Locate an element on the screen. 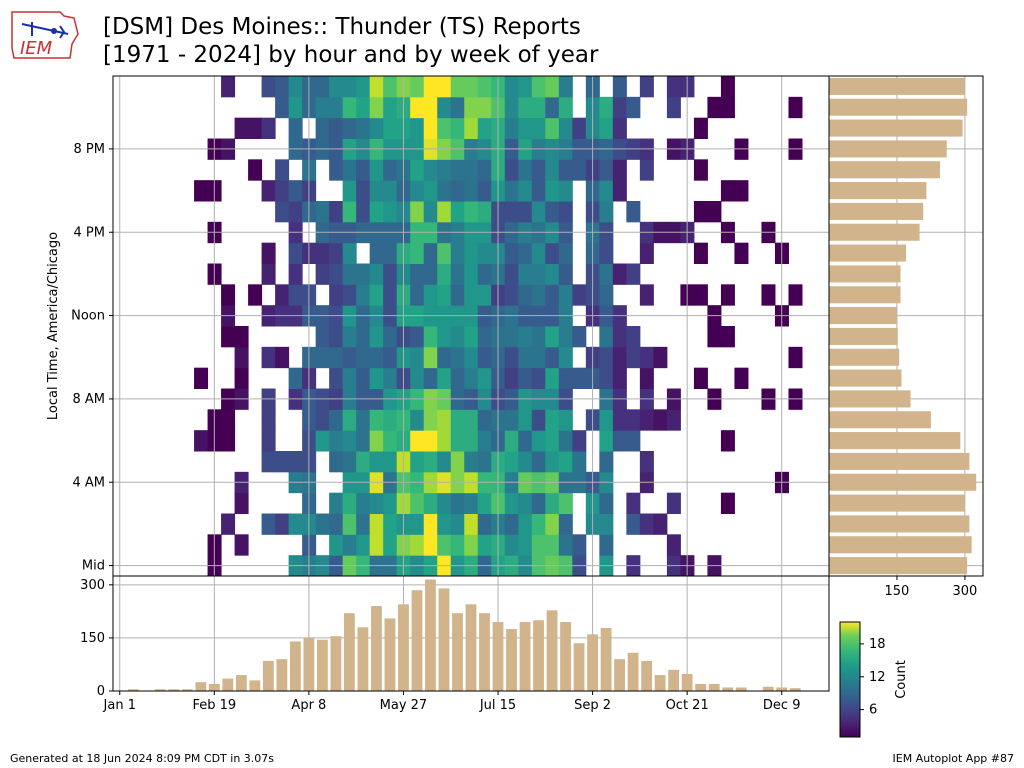 Image resolution: width=1024 pixels, height=768 pixels. y-tick-label: 4 AM is located at coordinates (88, 482).